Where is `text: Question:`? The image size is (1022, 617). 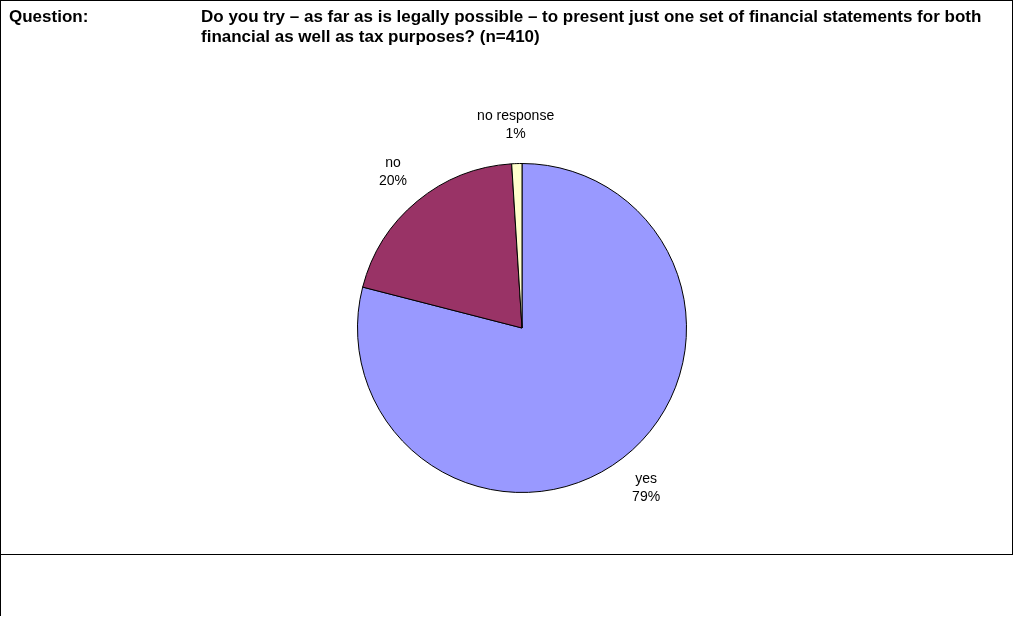
text: Question: is located at coordinates (49, 17).